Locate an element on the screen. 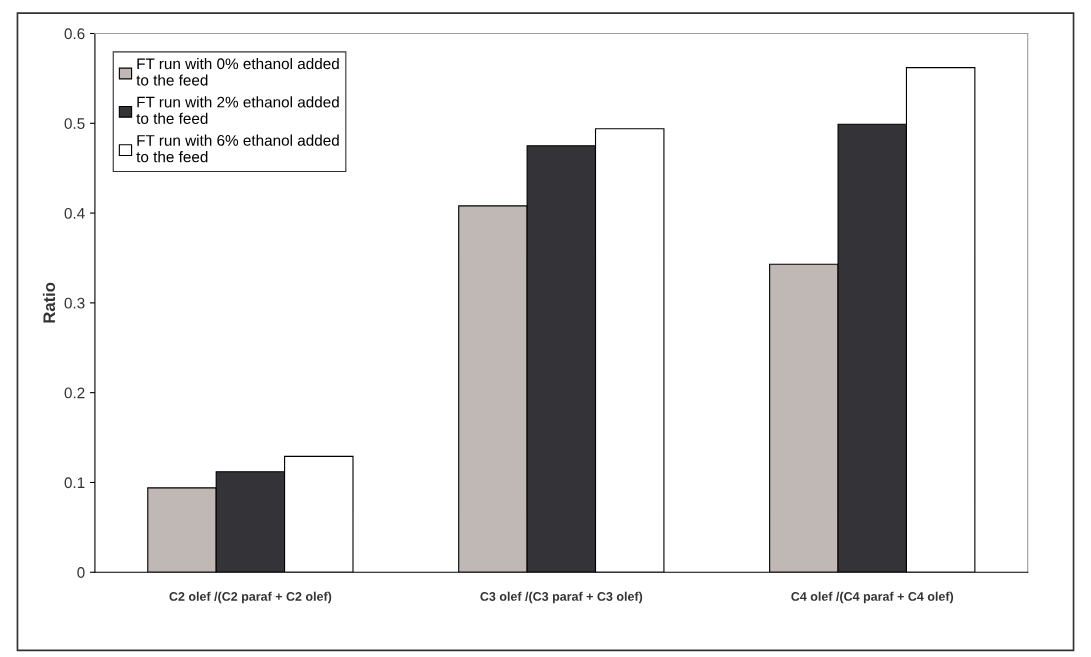  x-tick-label: C4 olef /(C4 paraf + C4 olef) is located at coordinates (872, 597).